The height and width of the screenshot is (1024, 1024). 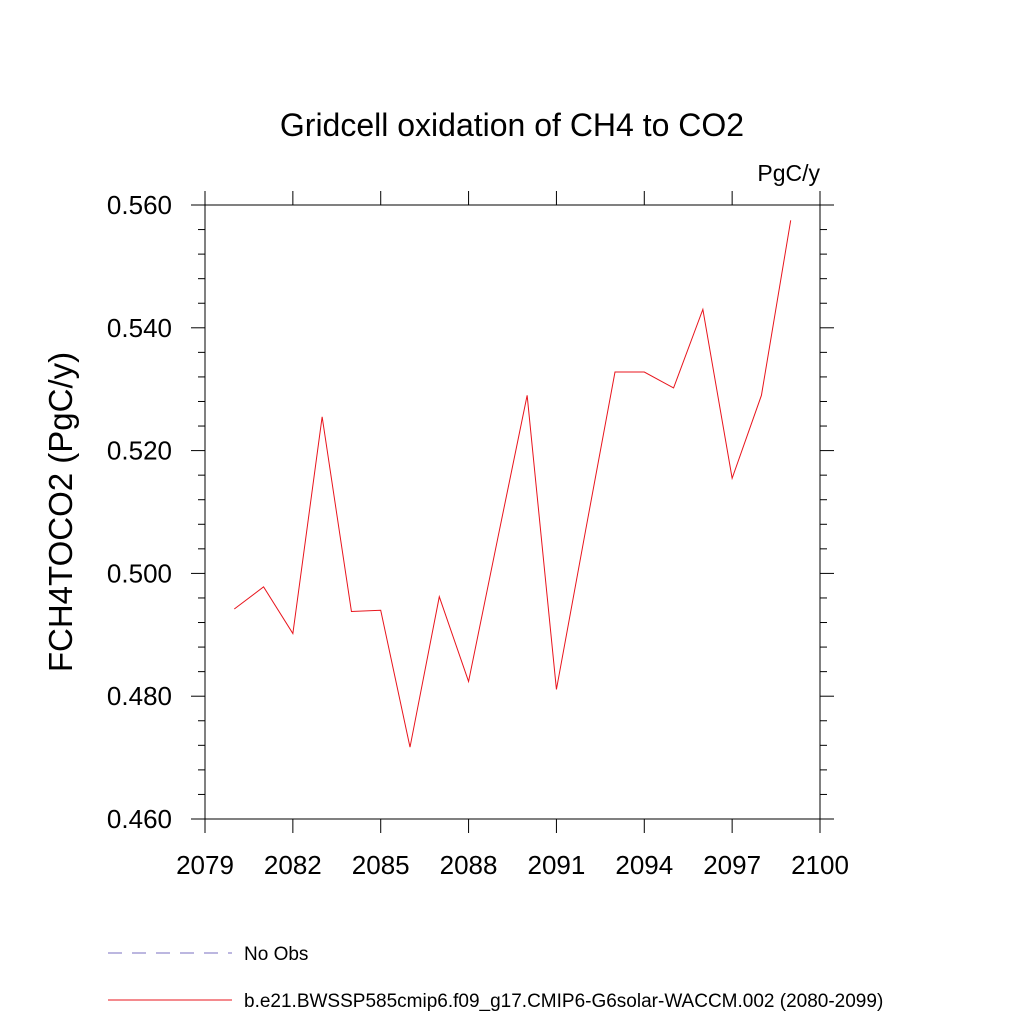 I want to click on y-tick-label: 0.540, so click(x=139, y=328).